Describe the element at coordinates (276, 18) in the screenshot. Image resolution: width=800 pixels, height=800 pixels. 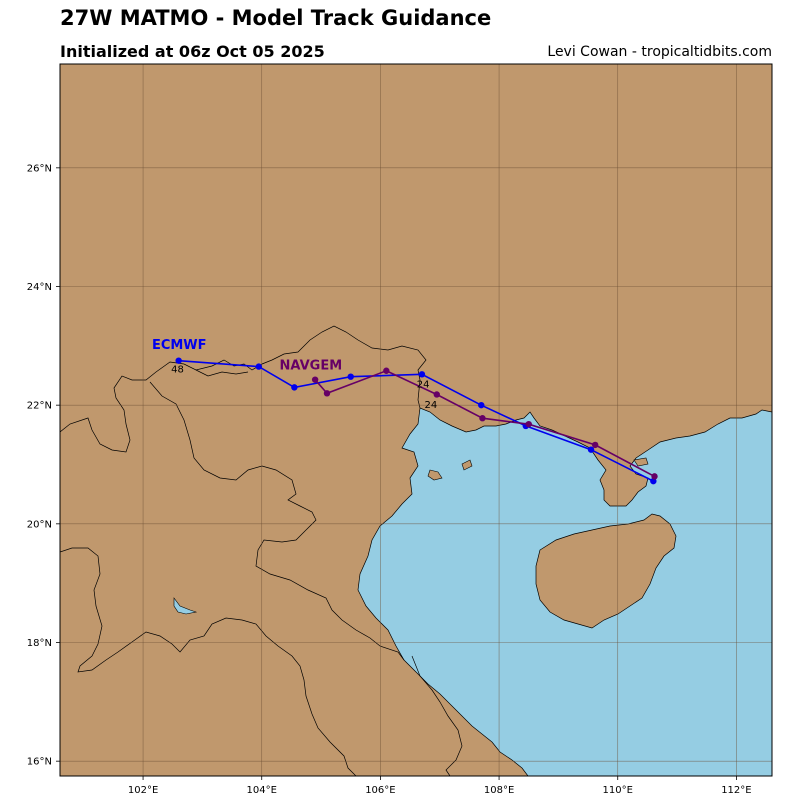
I see `page-title: 27W MATMO - Model Track Guidance` at that location.